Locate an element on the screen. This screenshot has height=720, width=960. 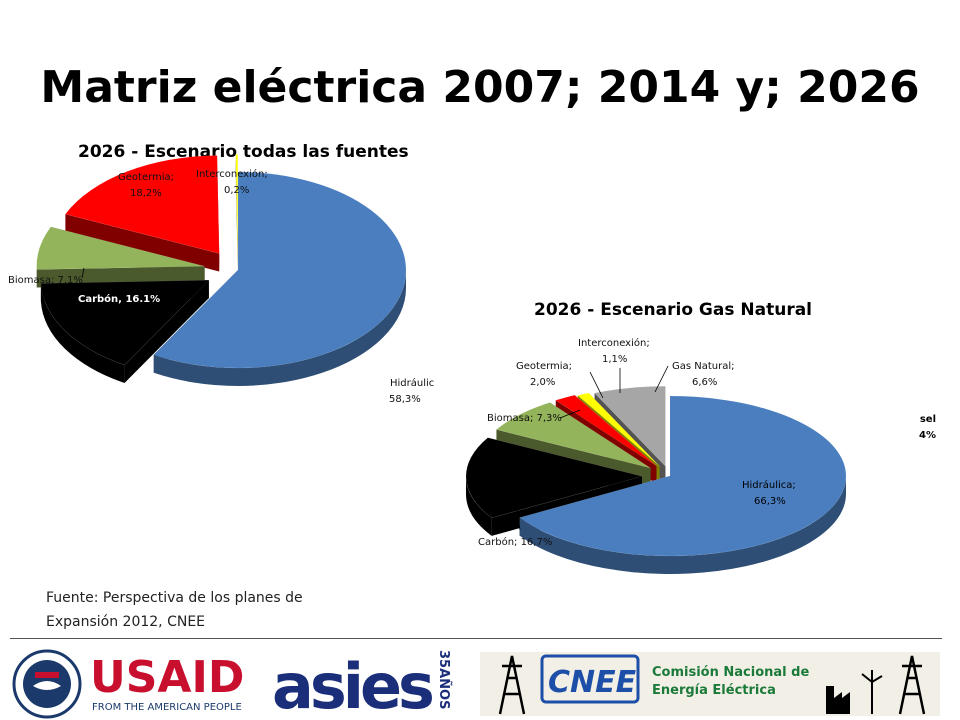
chart1-label-geotermia-value: 18,2% is located at coordinates (146, 193).